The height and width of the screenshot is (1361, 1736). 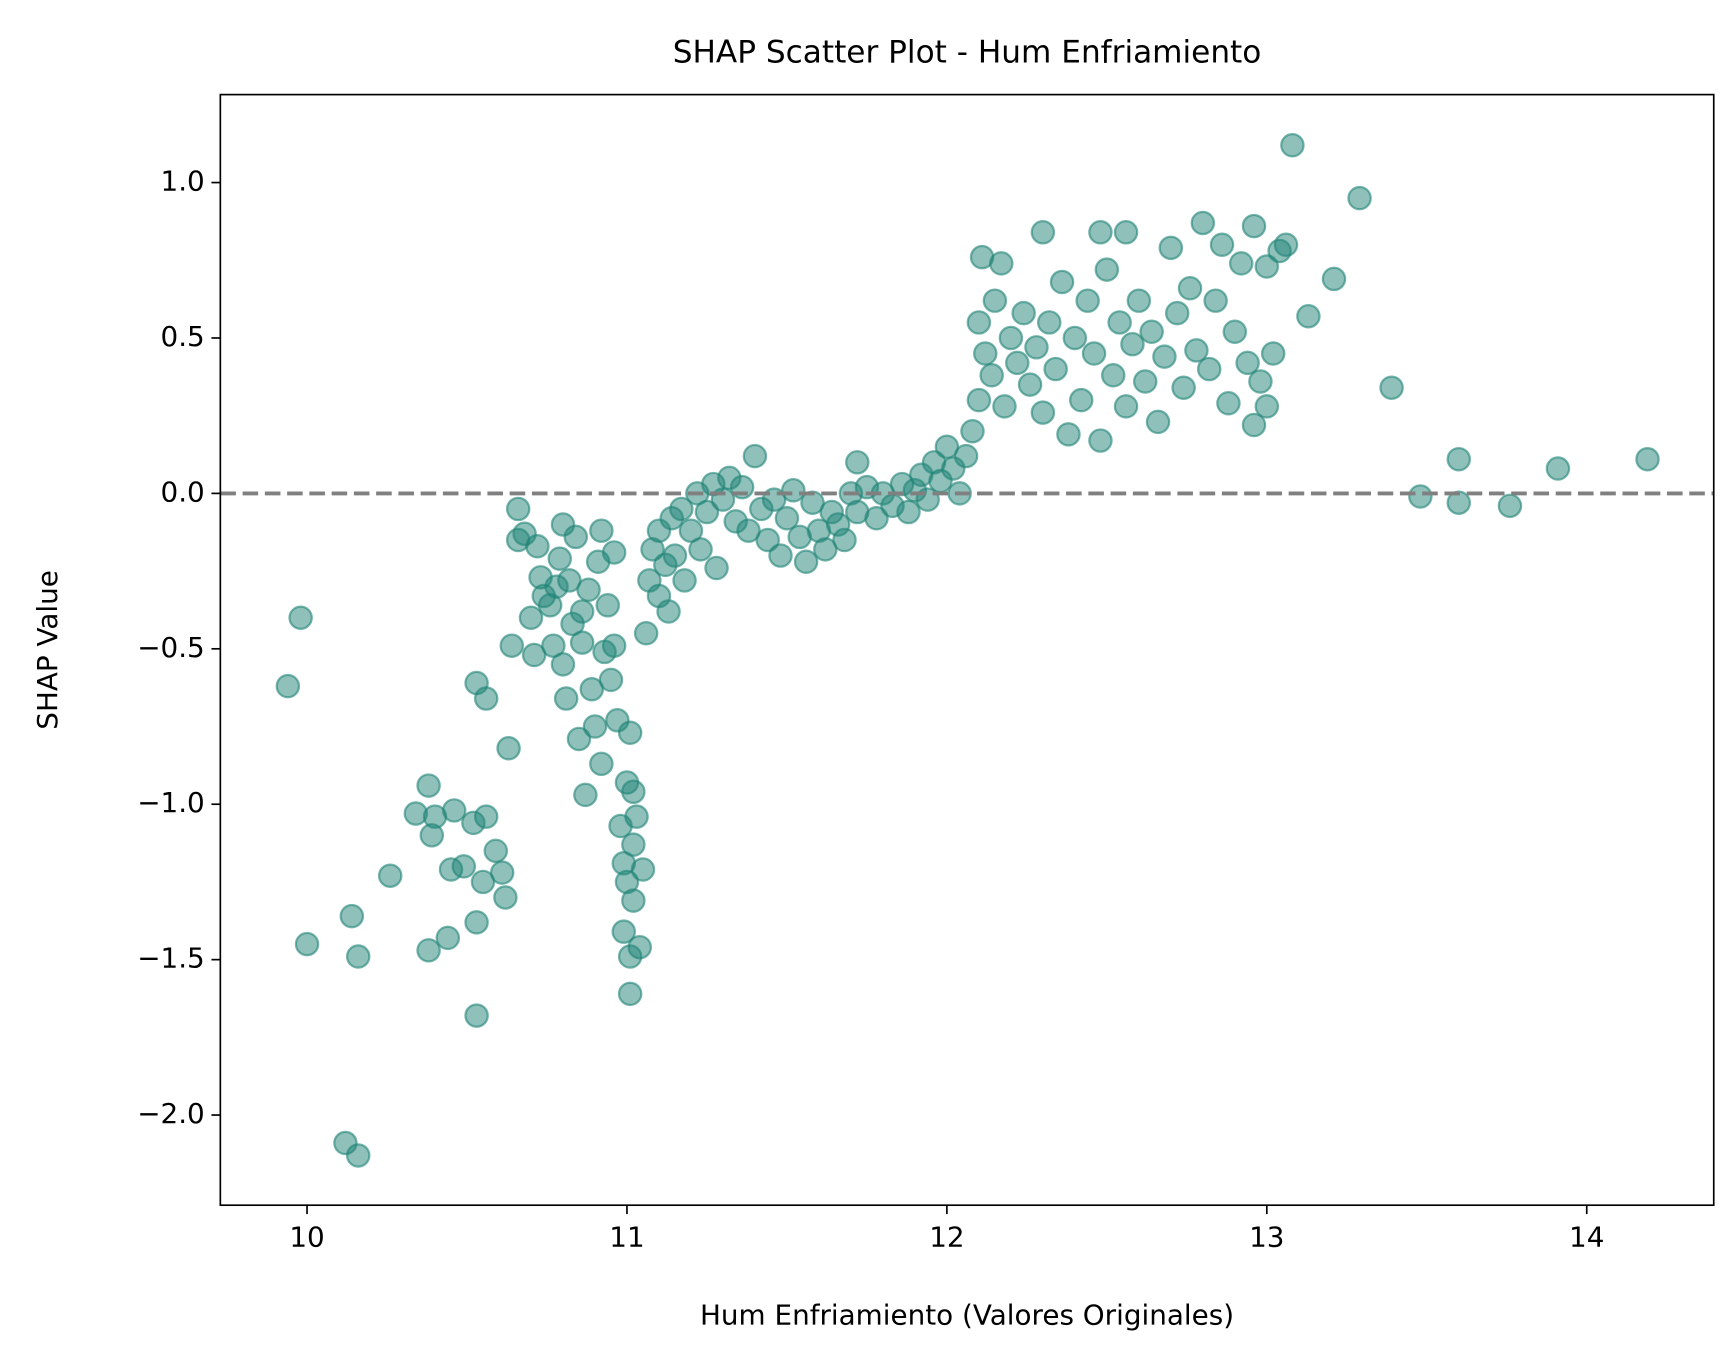 I want to click on chart-title: SHAP Scatter Plot - Hum Enfriamiento, so click(x=967, y=52).